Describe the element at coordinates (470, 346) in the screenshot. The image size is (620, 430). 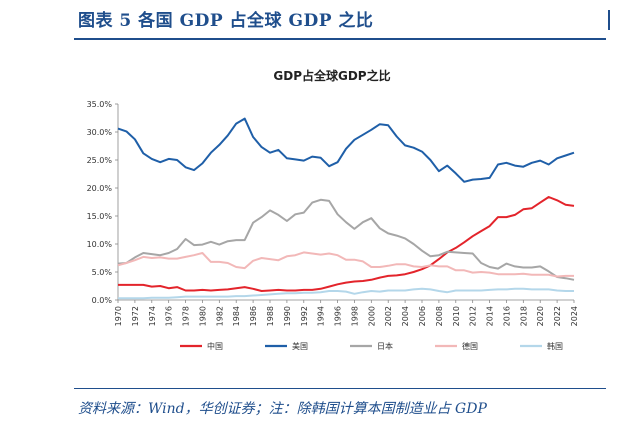
I see `legend-label: 德国` at that location.